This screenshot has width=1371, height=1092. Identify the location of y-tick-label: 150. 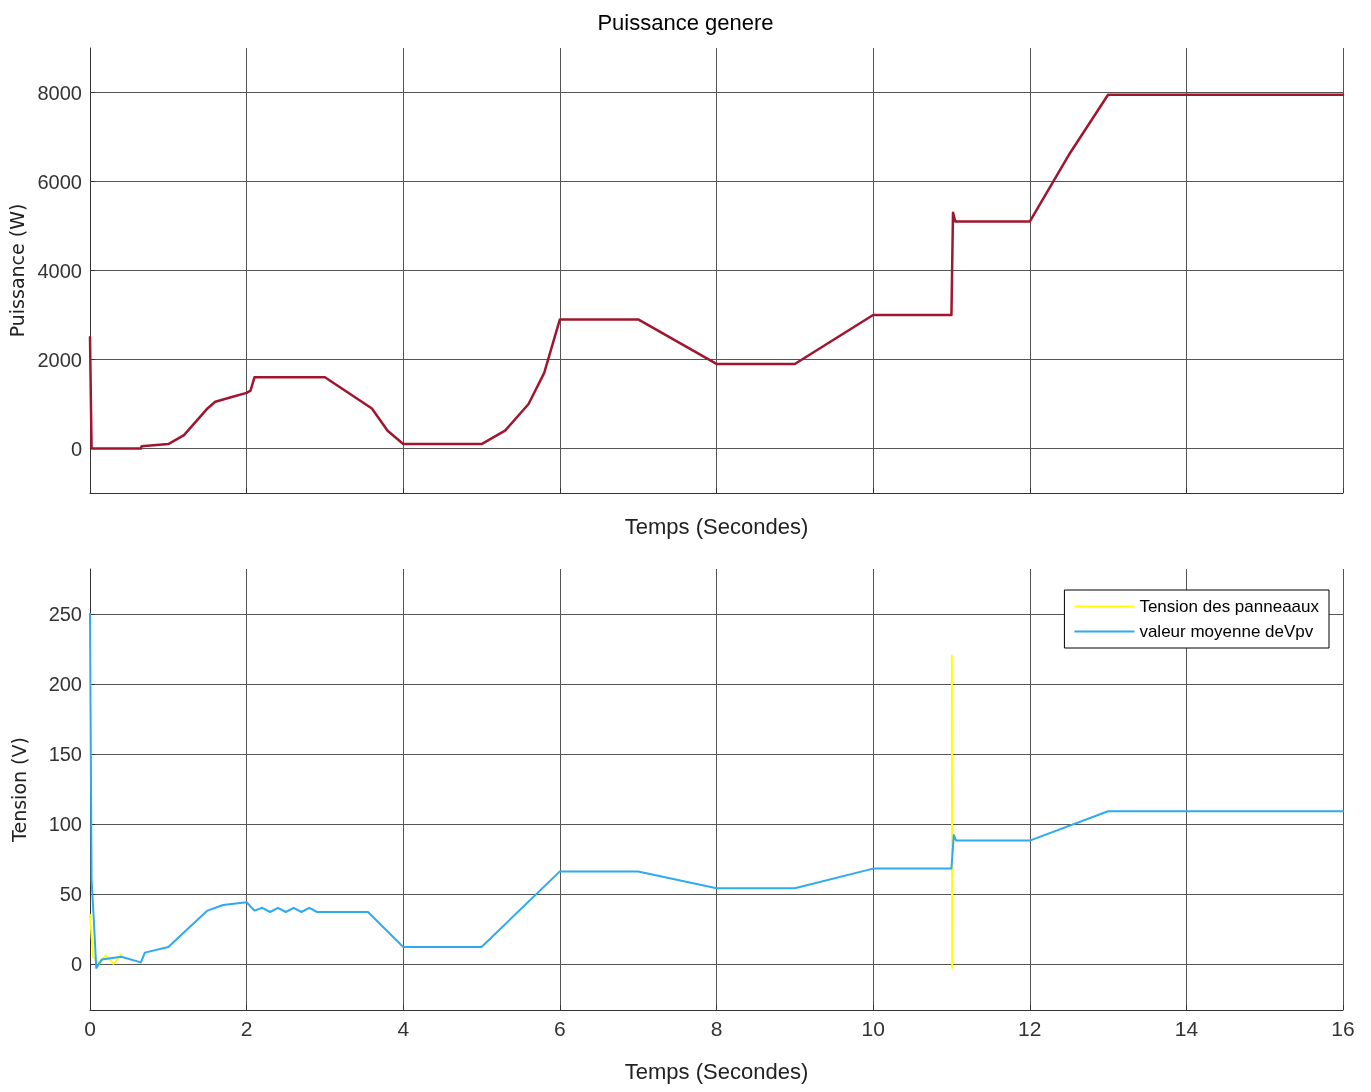
(65, 753).